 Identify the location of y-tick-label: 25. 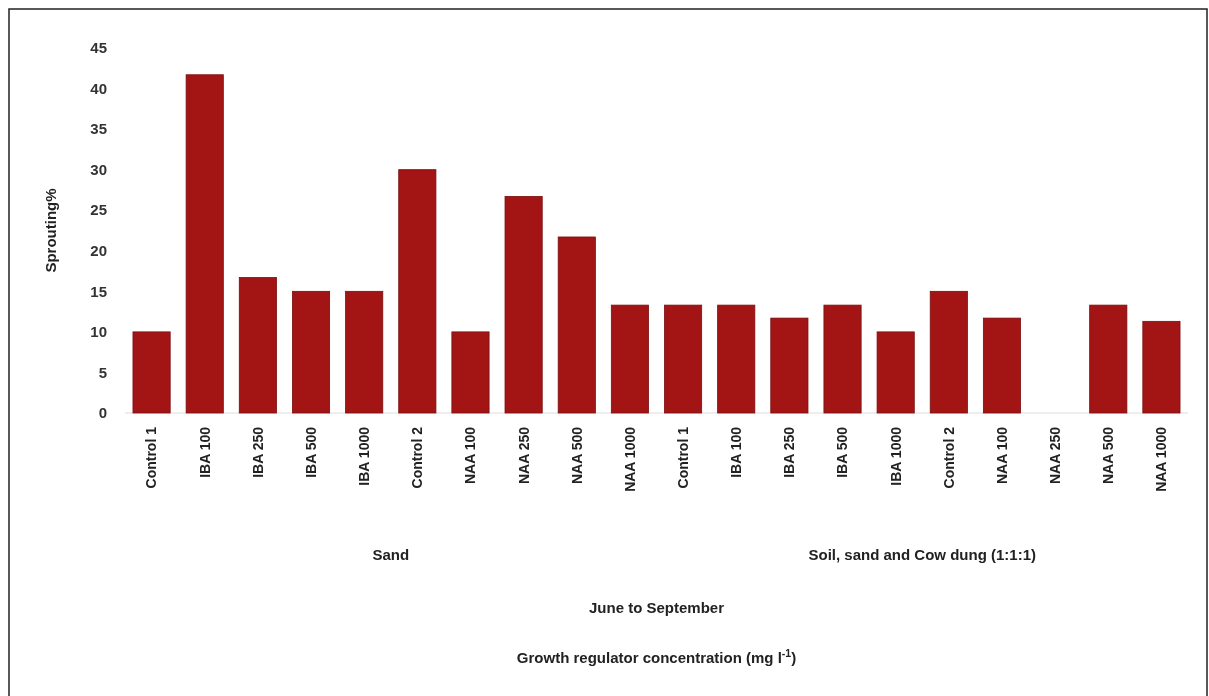
(98, 210).